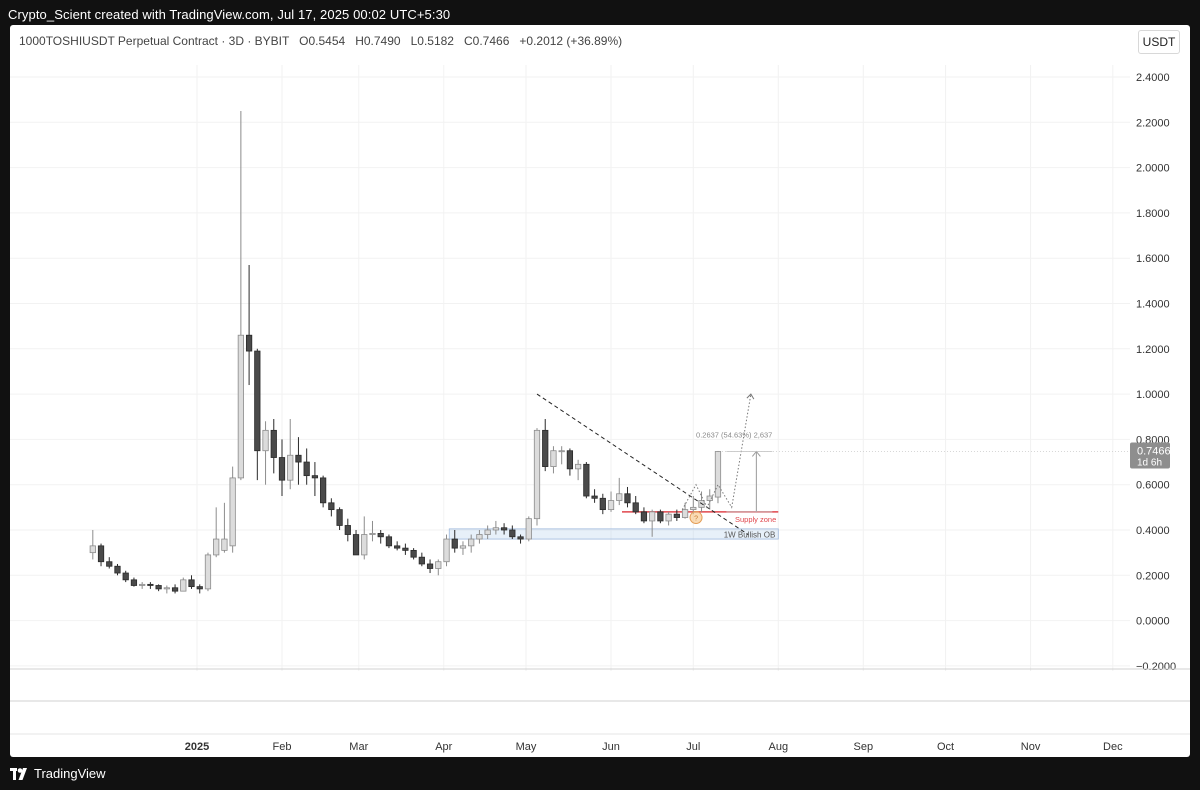 The height and width of the screenshot is (790, 1200). What do you see at coordinates (750, 396) in the screenshot?
I see `projection-arrowhead` at bounding box center [750, 396].